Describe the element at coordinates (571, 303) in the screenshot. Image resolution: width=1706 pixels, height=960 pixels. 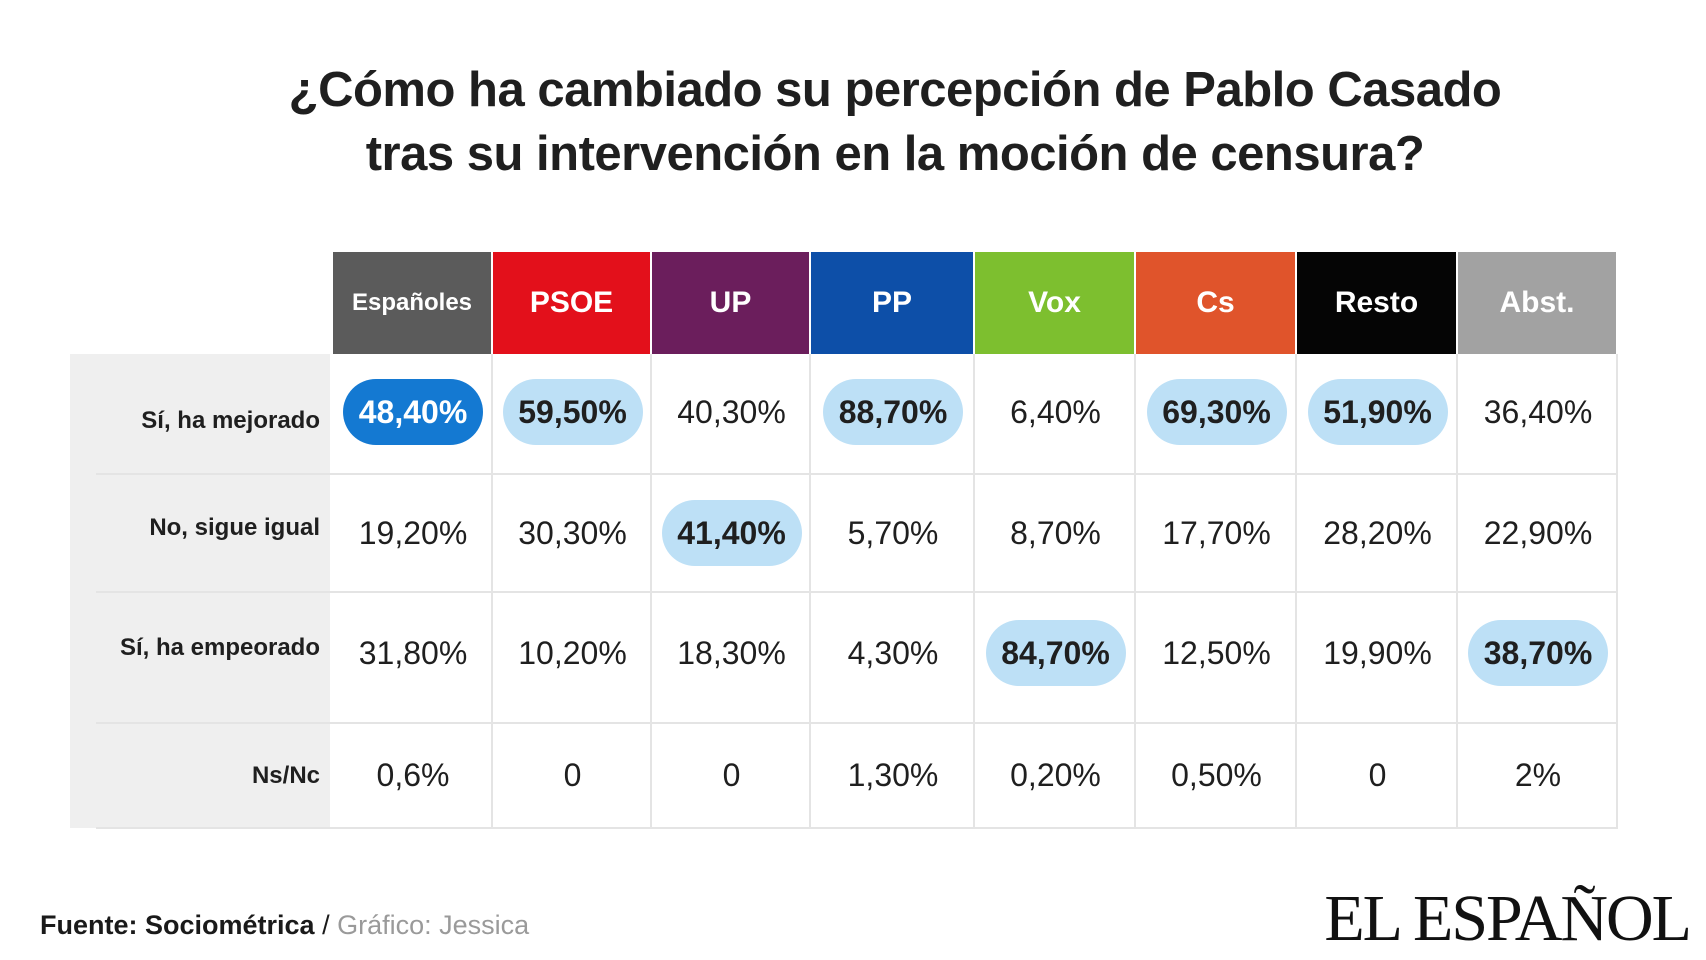
I see `column-header-1: PSOE` at that location.